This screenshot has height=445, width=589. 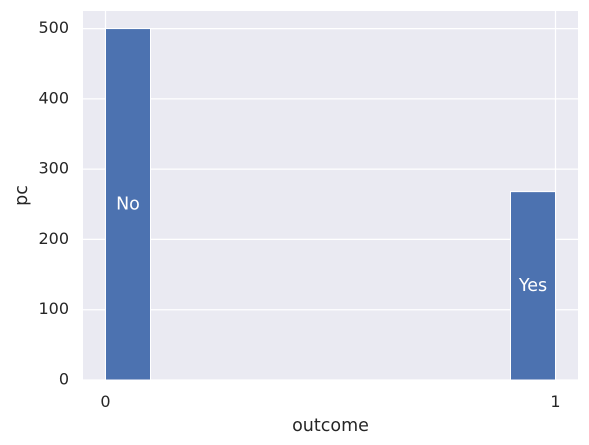 I want to click on bar-no, so click(x=128, y=204).